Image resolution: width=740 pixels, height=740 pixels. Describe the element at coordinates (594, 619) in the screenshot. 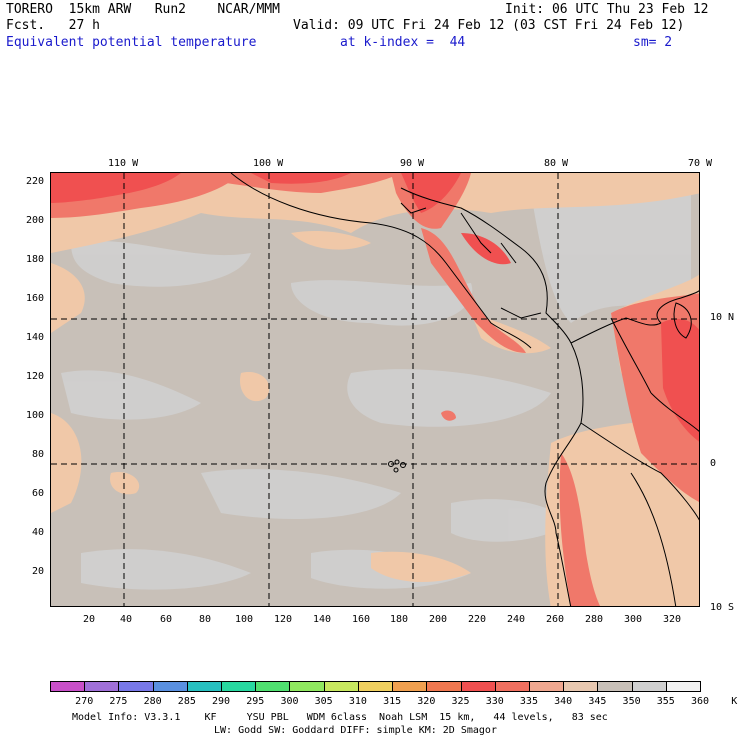

I see `x-tick-280: 280` at that location.